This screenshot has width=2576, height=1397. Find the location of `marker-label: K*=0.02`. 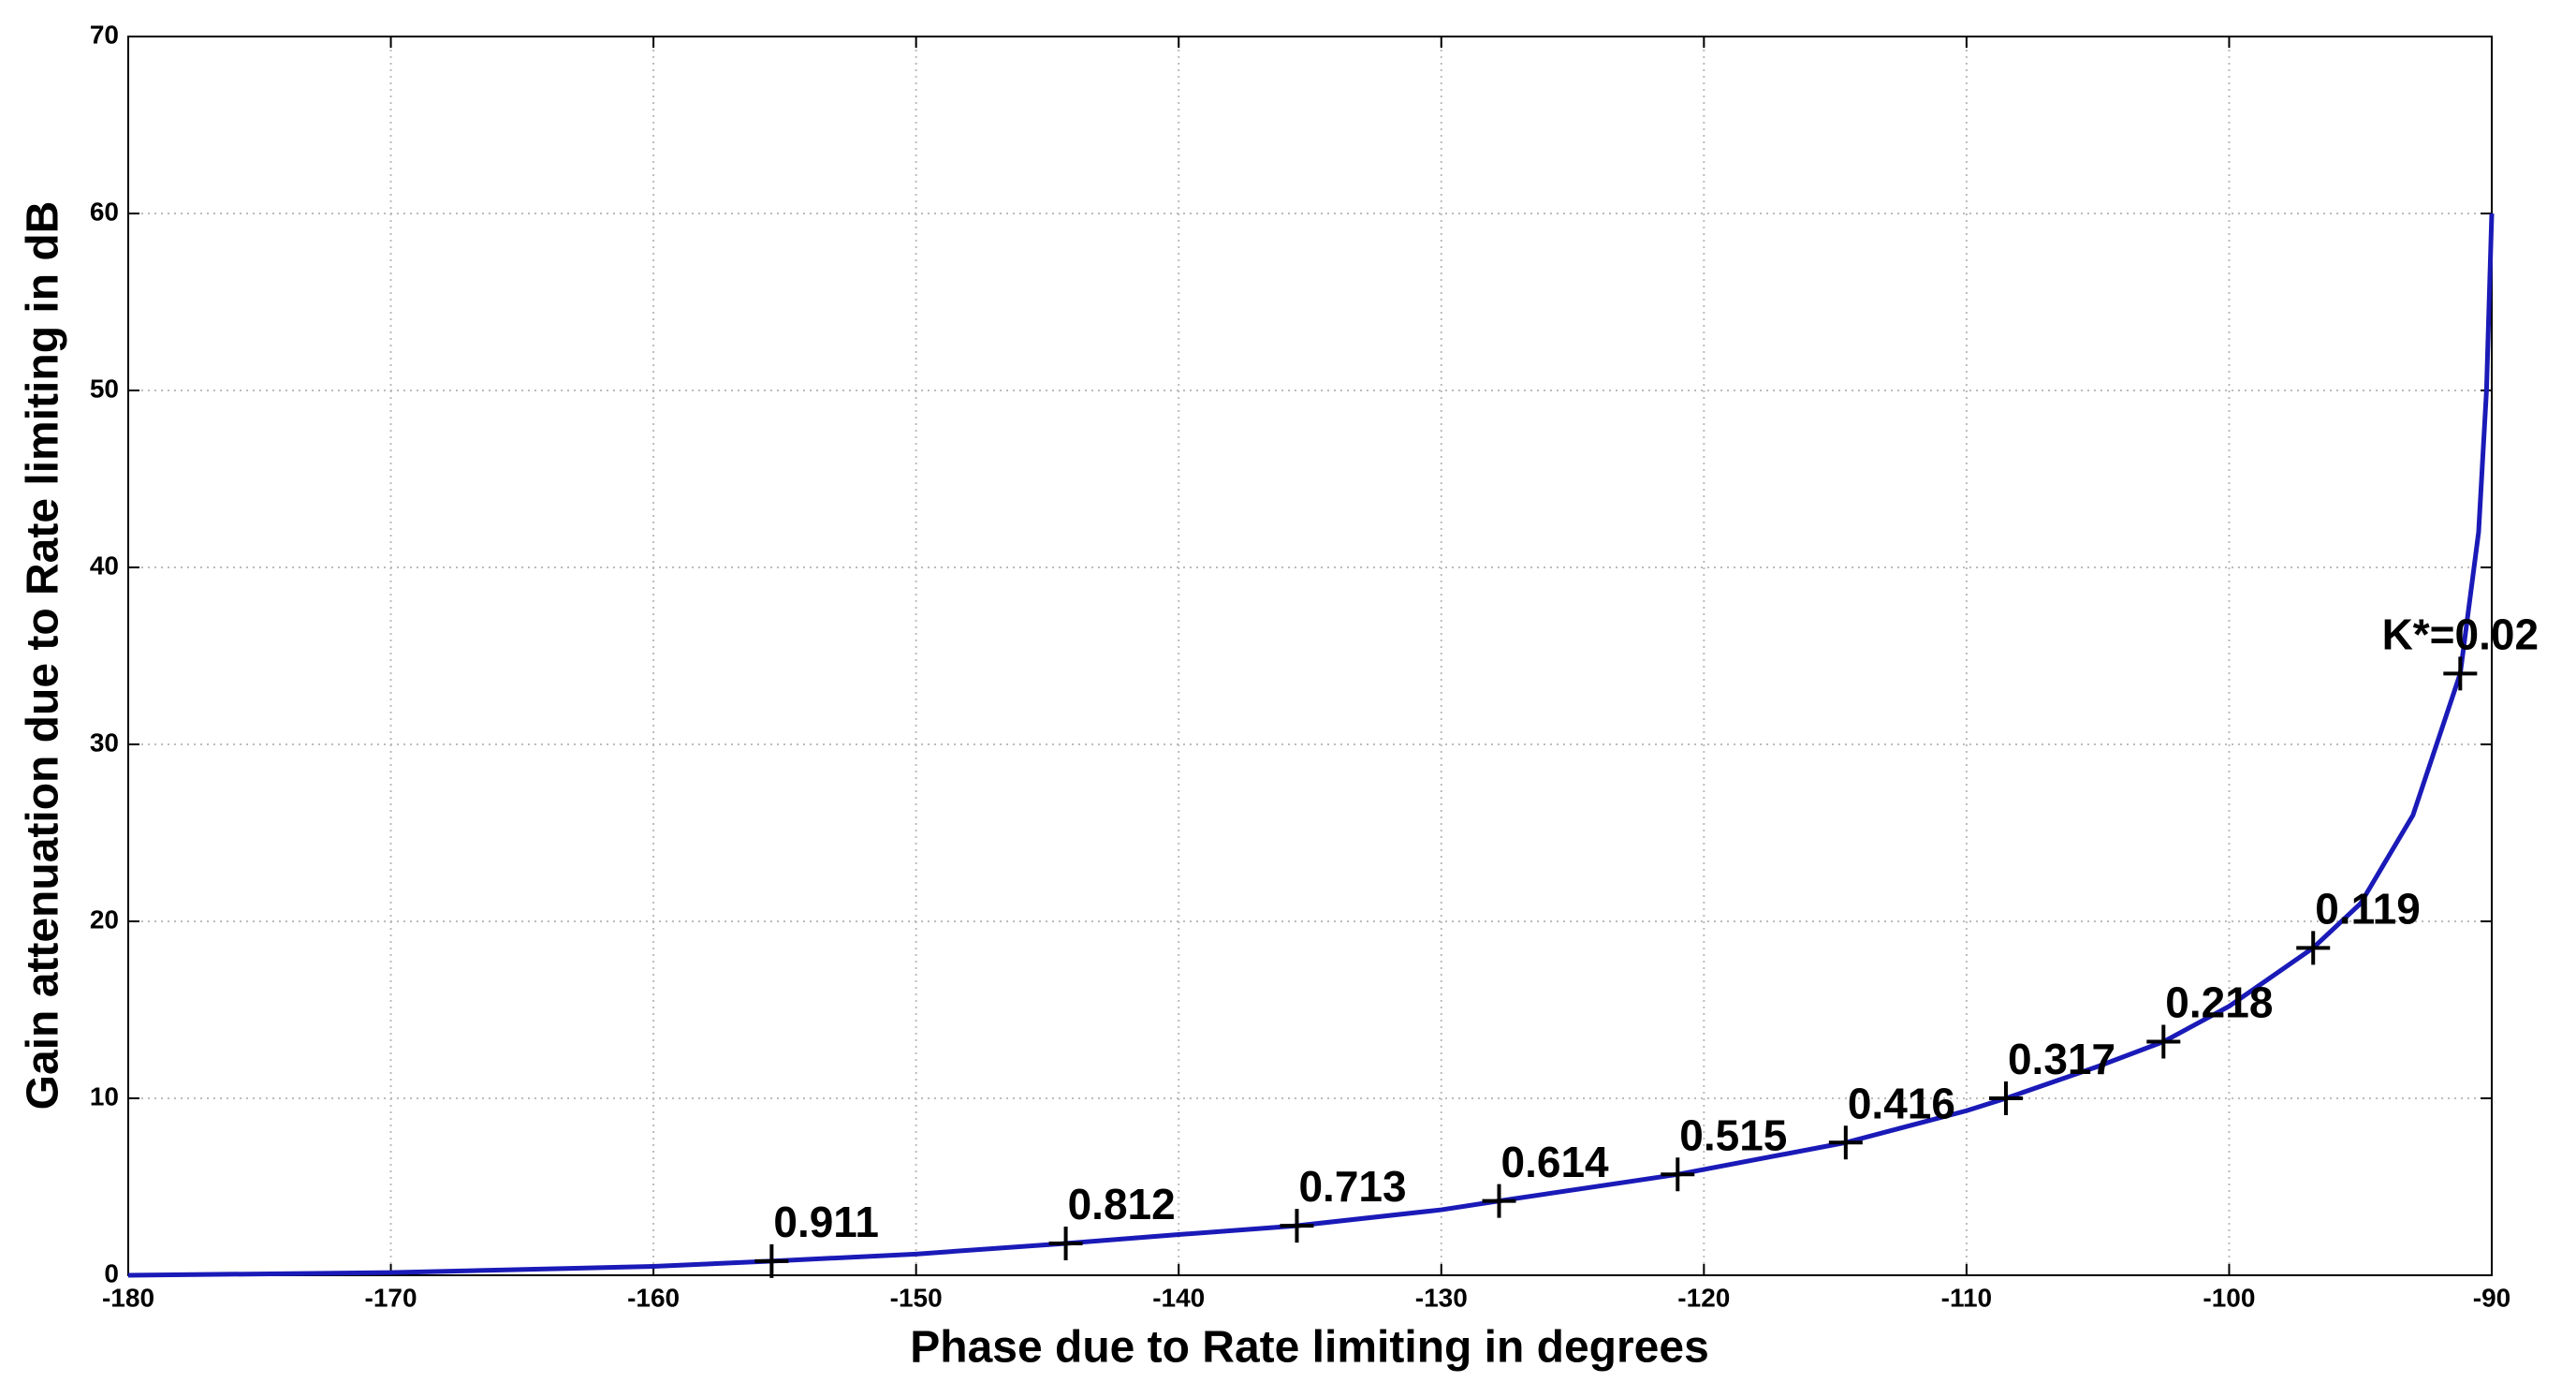

marker-label: K*=0.02 is located at coordinates (2460, 634).